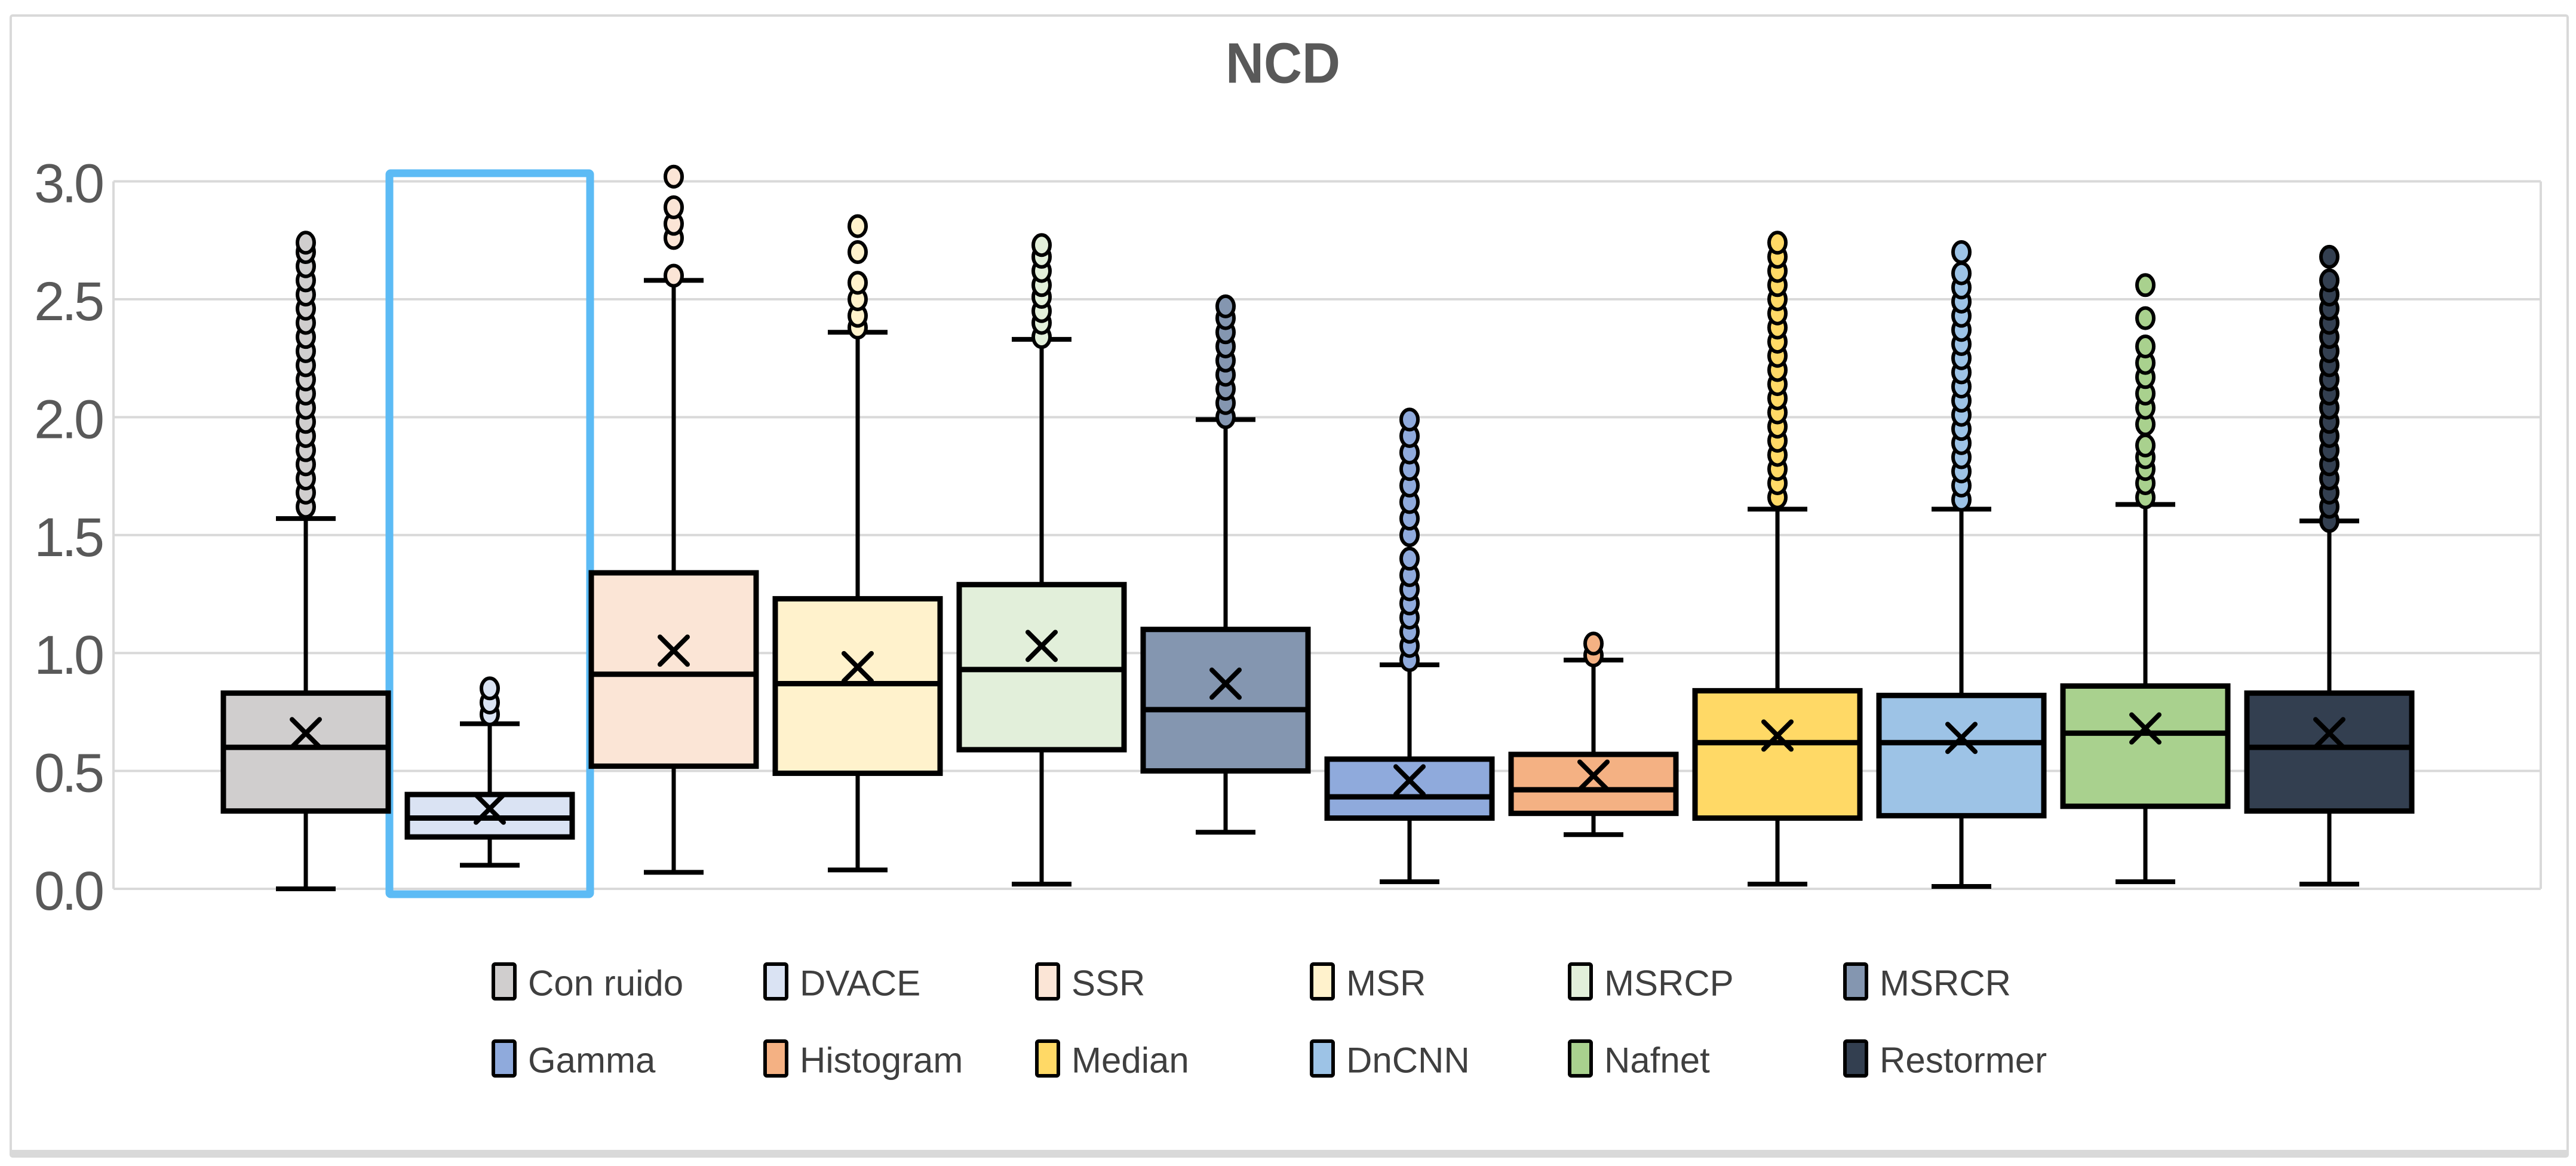 Image resolution: width=2576 pixels, height=1166 pixels. What do you see at coordinates (68, 655) in the screenshot?
I see `y-tick-label: 1.0` at bounding box center [68, 655].